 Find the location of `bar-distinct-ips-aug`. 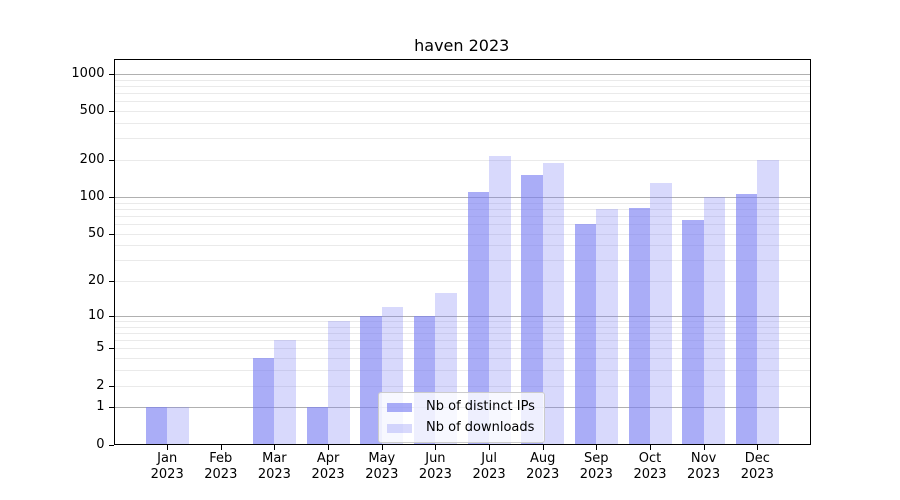

bar-distinct-ips-aug is located at coordinates (532, 309).